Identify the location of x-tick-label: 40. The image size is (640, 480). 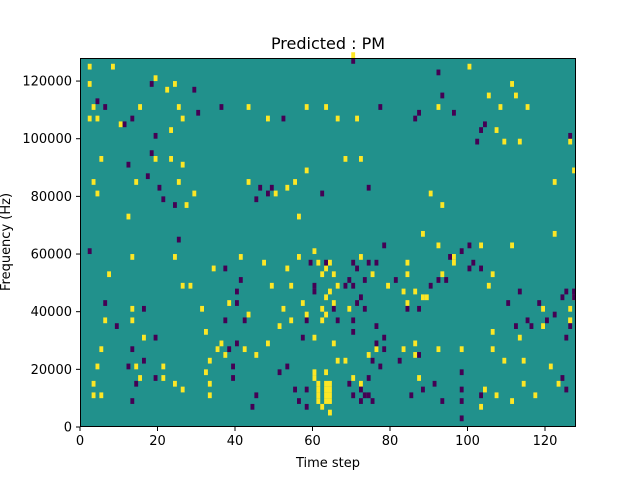
(235, 441).